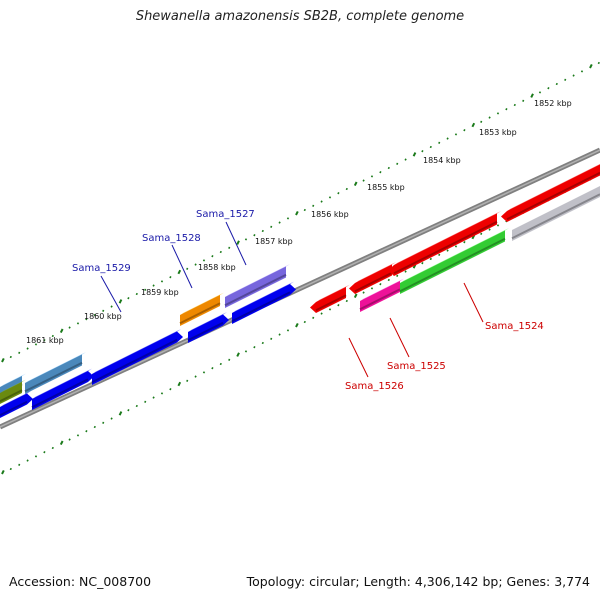 The width and height of the screenshot is (600, 600). Describe the element at coordinates (447, 238) in the screenshot. I see `feature-red-3-top` at that location.